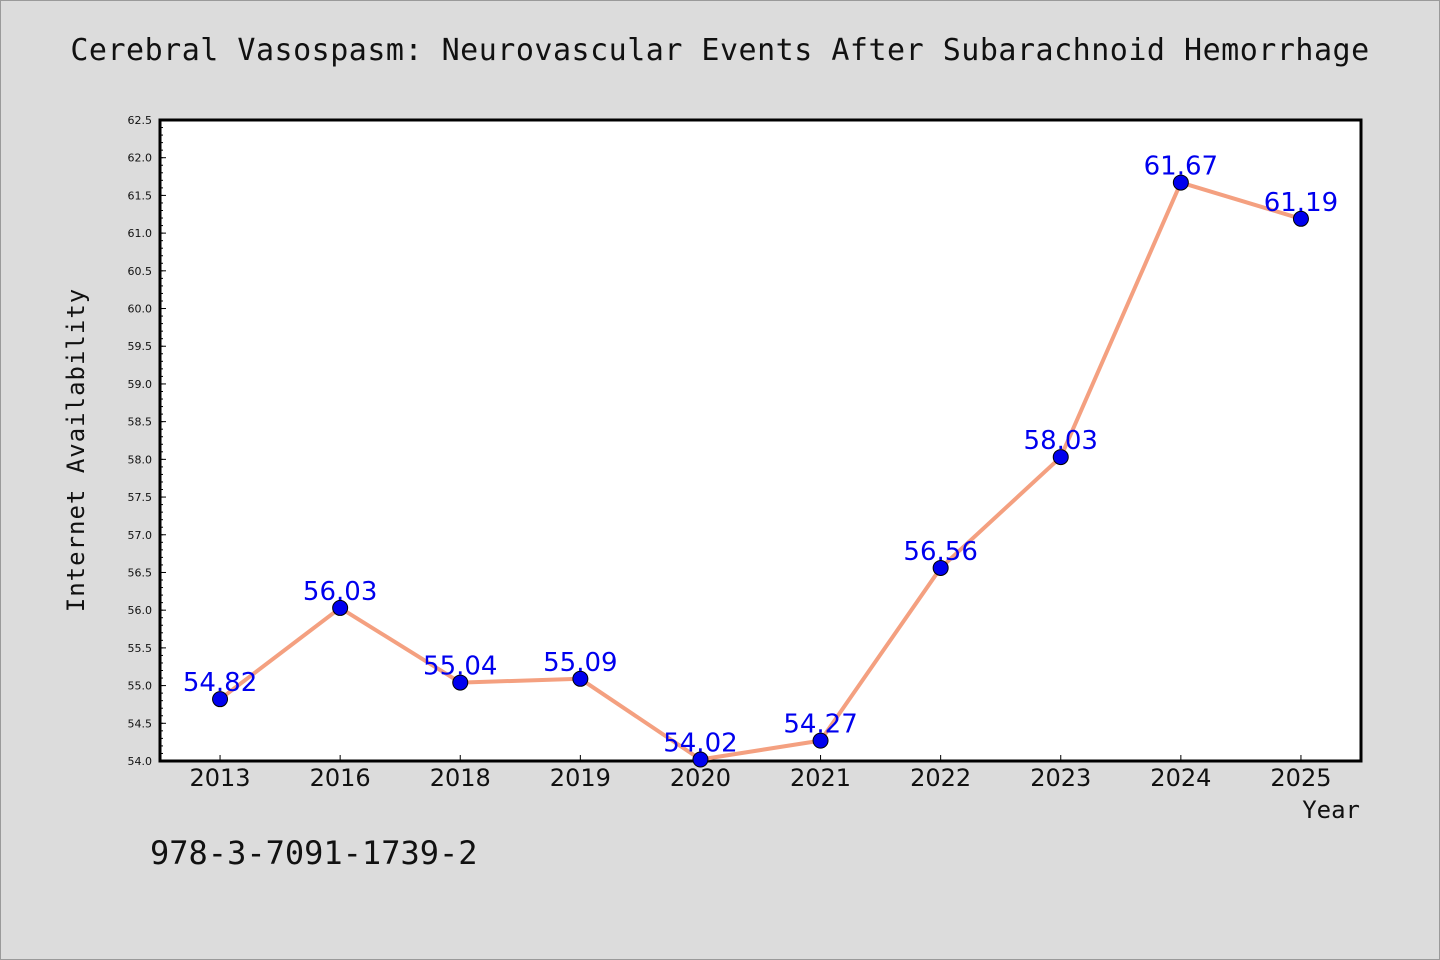  I want to click on x-axis-label: Year, so click(1331, 810).